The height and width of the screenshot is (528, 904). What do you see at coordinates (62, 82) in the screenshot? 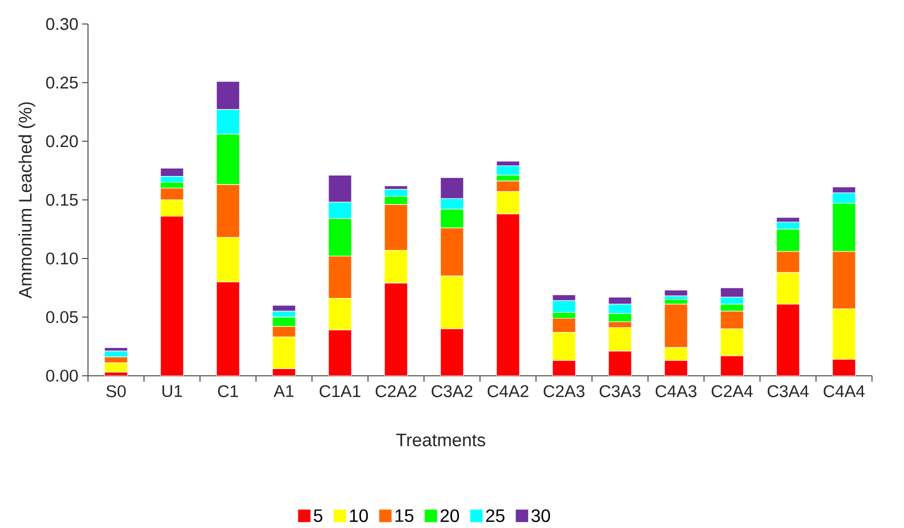
I see `y-tick-label: 0.25` at bounding box center [62, 82].